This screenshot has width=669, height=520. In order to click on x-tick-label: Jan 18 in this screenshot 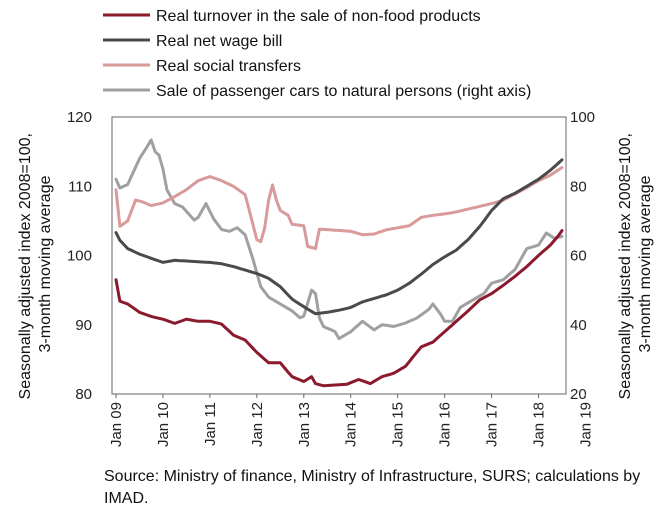, I will do `click(539, 424)`.